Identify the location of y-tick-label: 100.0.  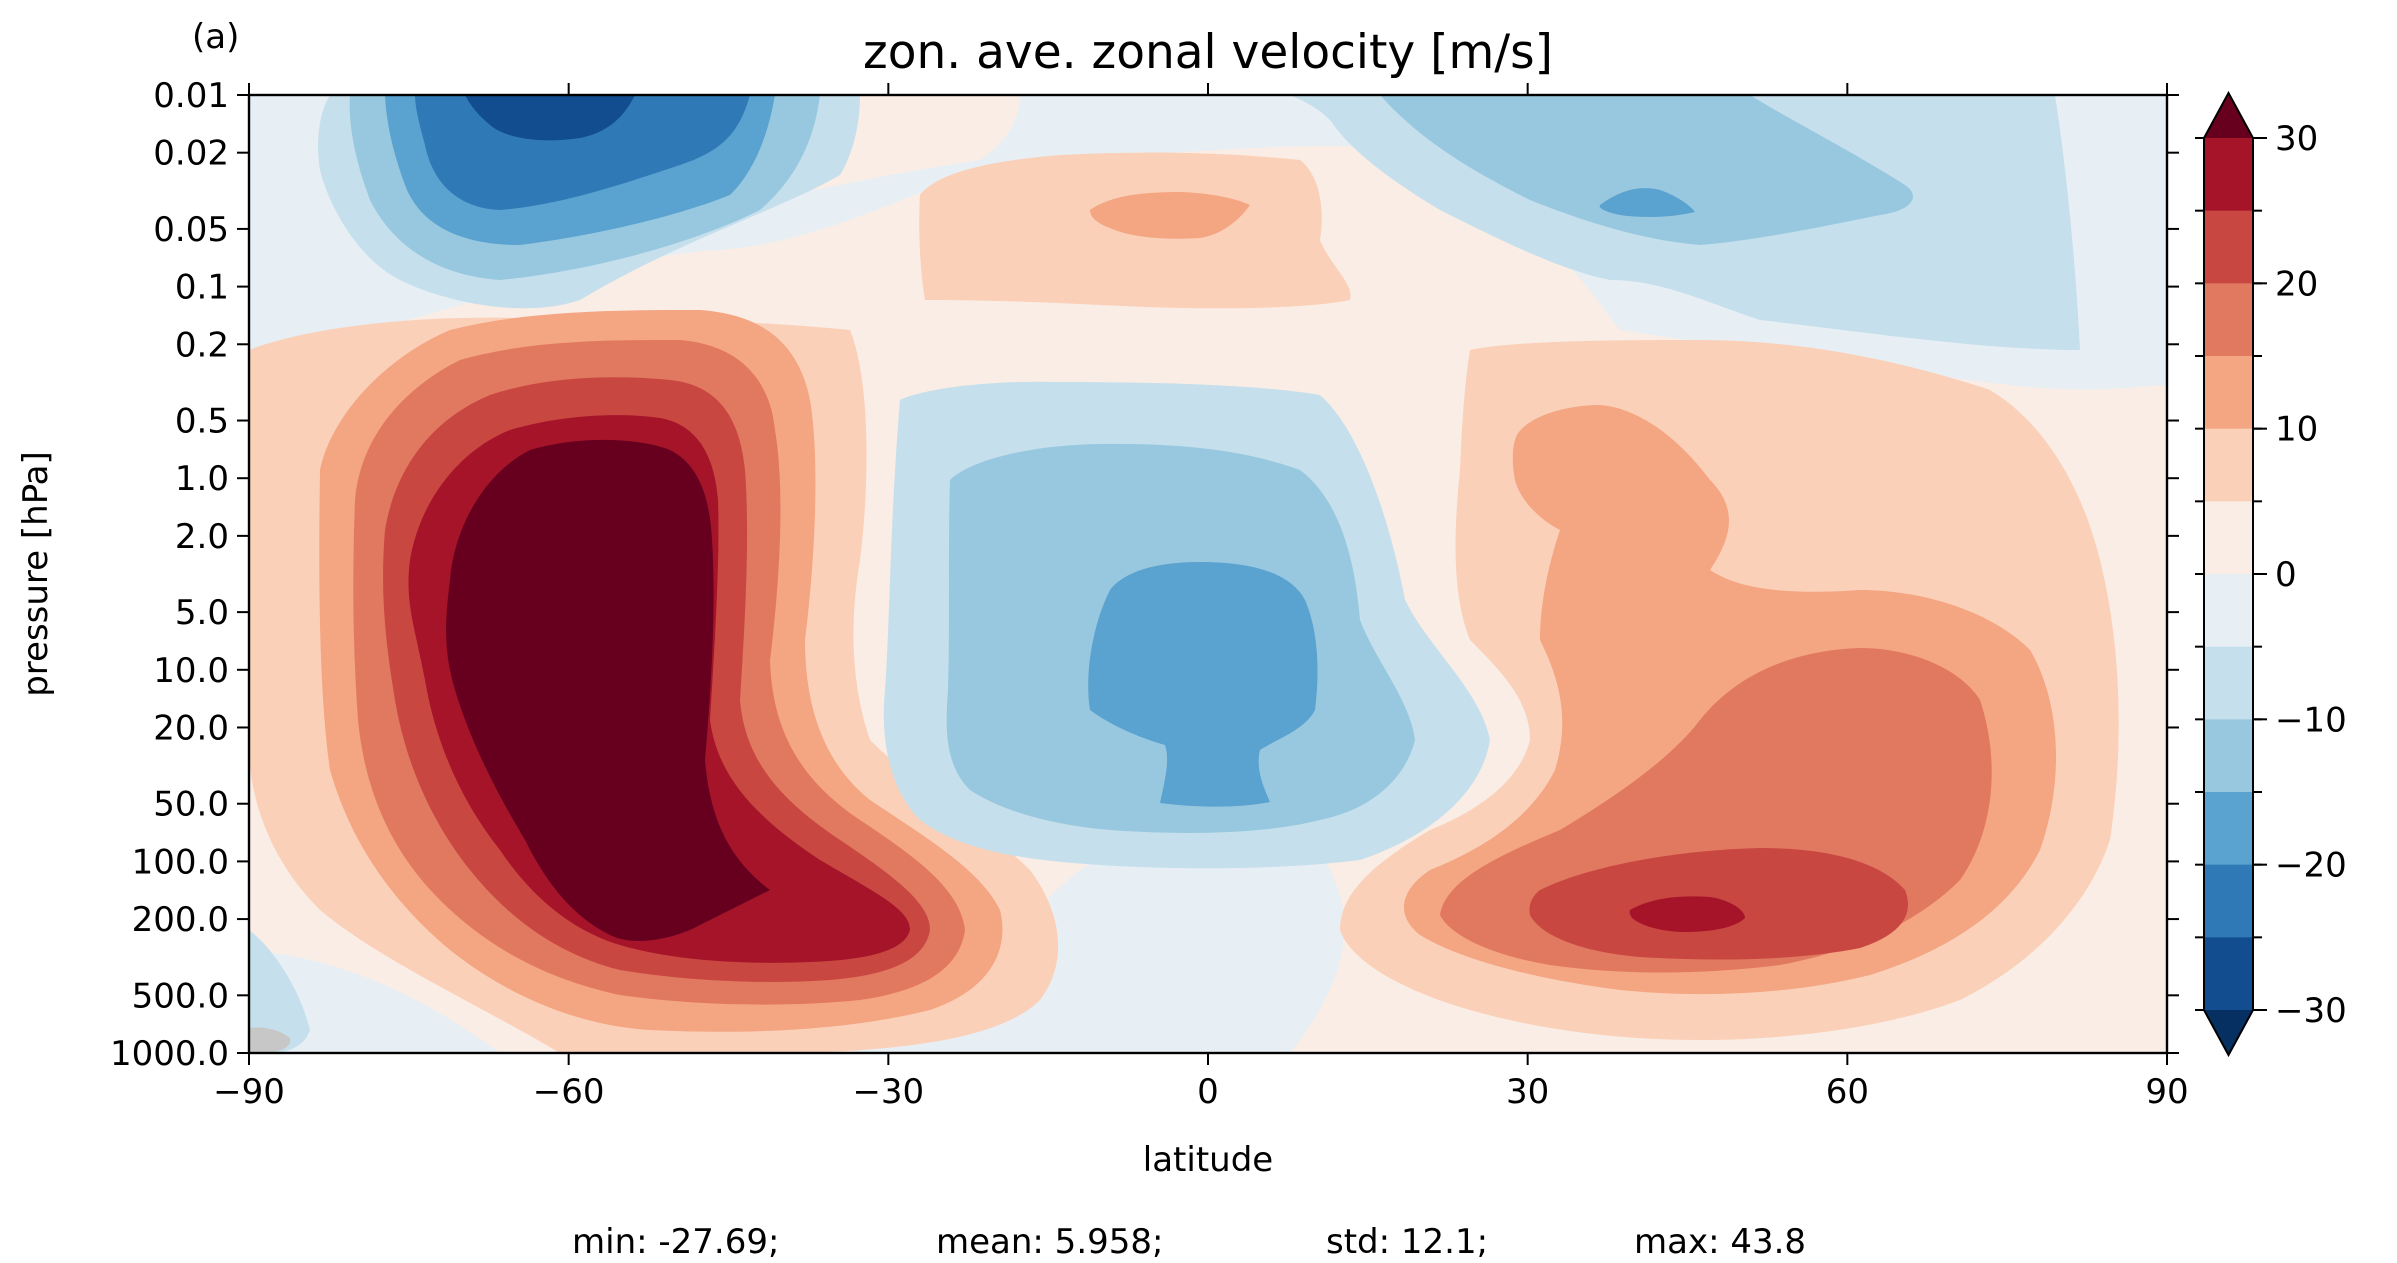
(180, 862).